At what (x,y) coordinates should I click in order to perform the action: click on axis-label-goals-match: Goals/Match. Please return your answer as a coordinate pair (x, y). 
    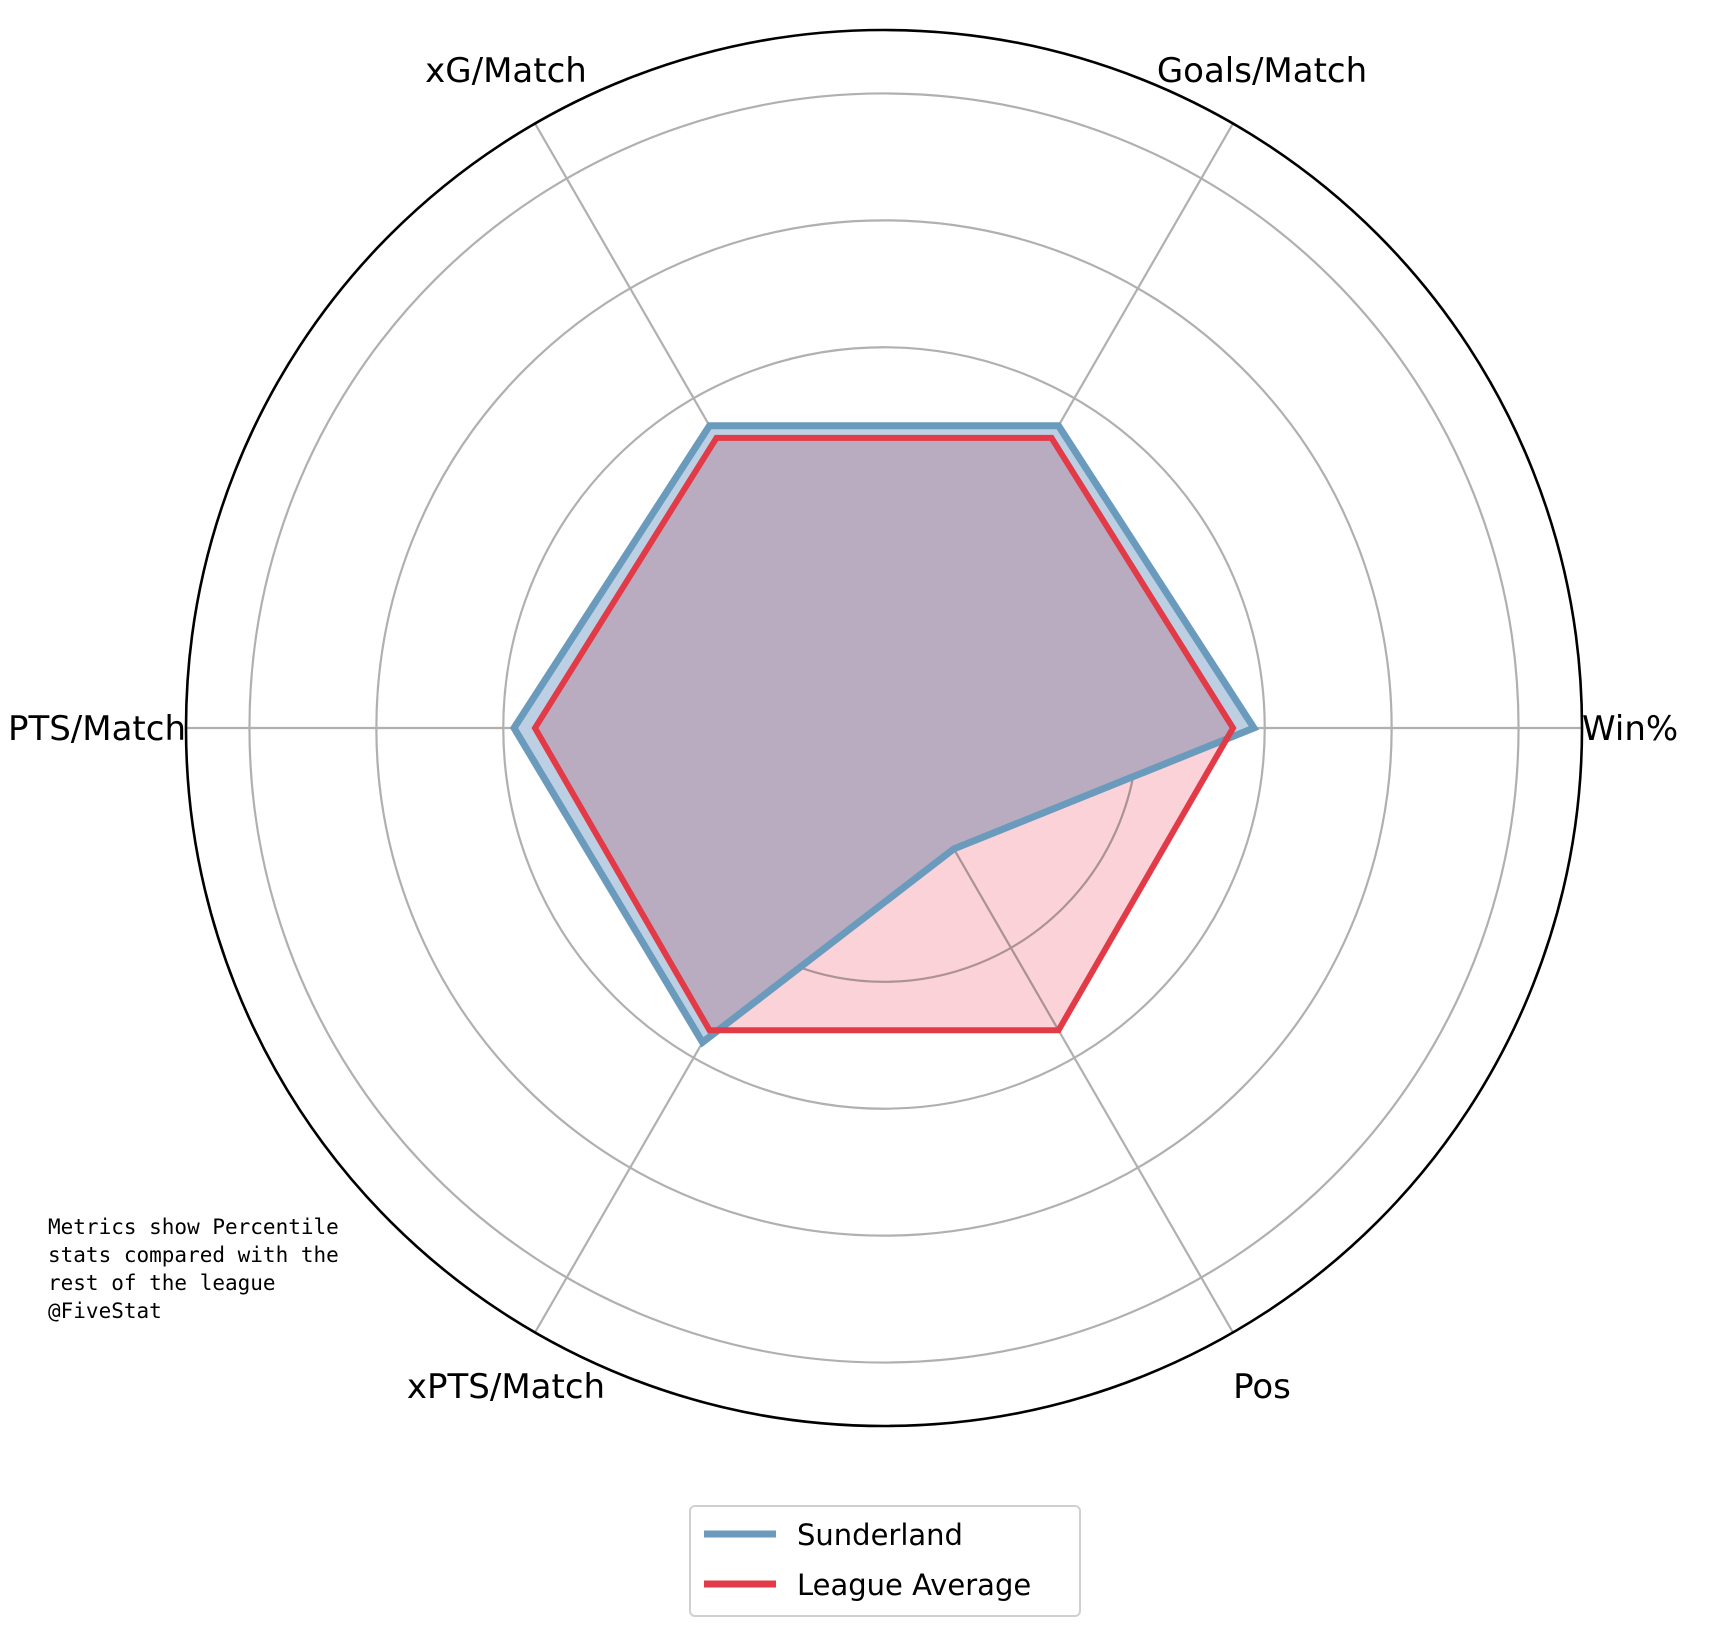
    Looking at the image, I should click on (1262, 71).